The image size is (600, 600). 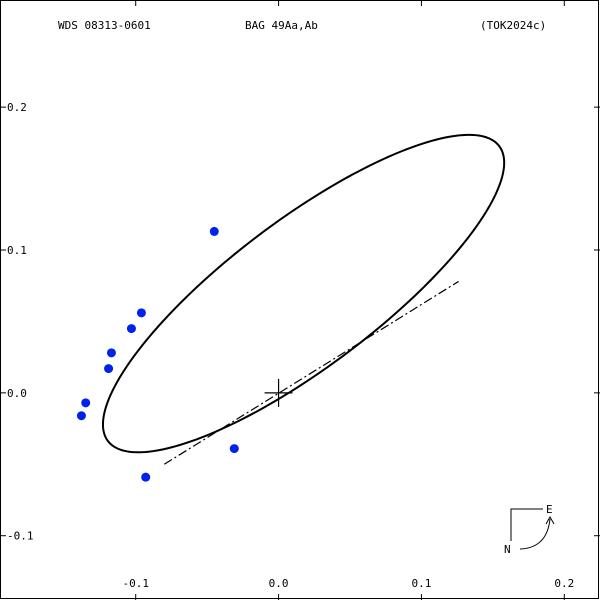 I want to click on compass-arrow, so click(x=535, y=534).